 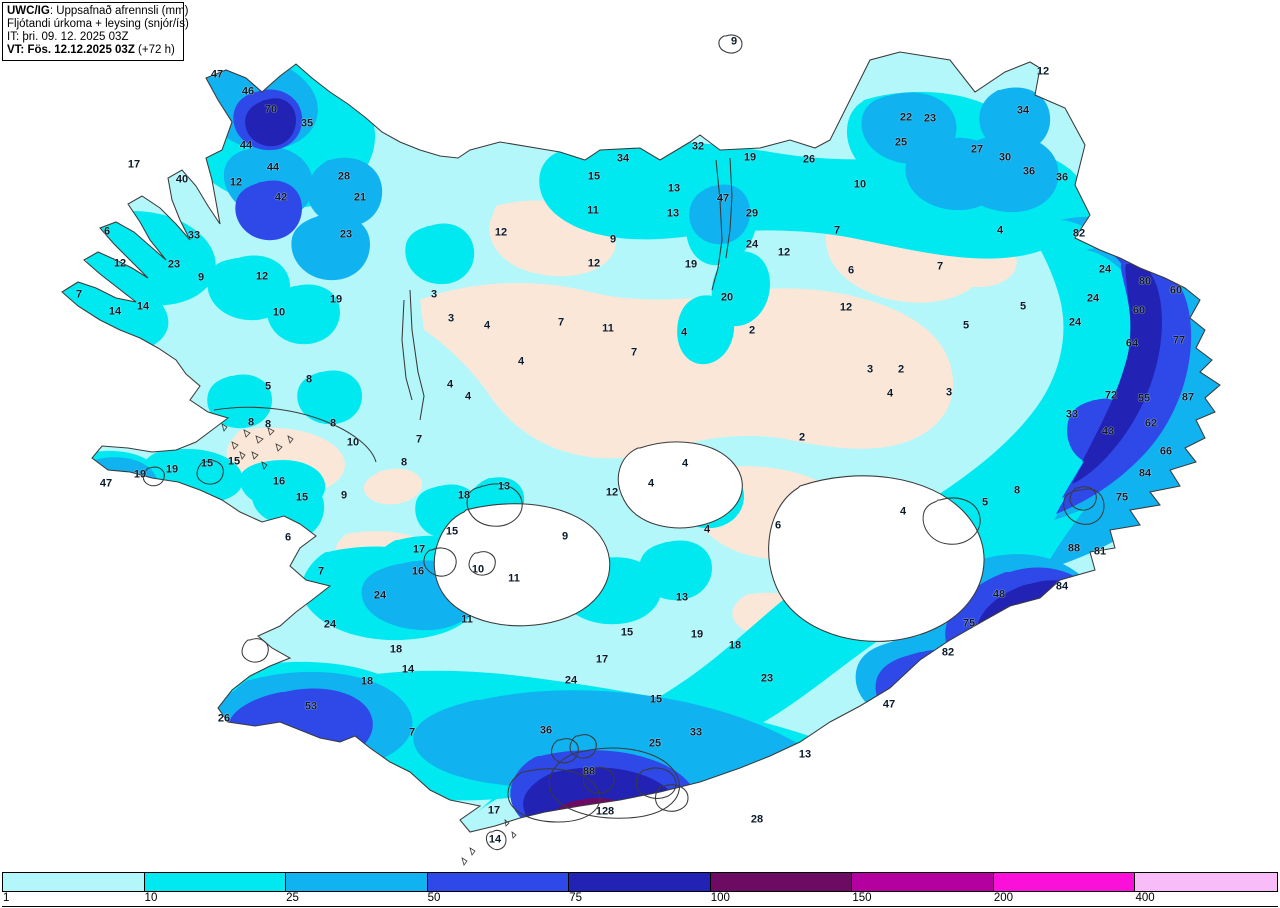 I want to click on station-value: 44, so click(x=273, y=167).